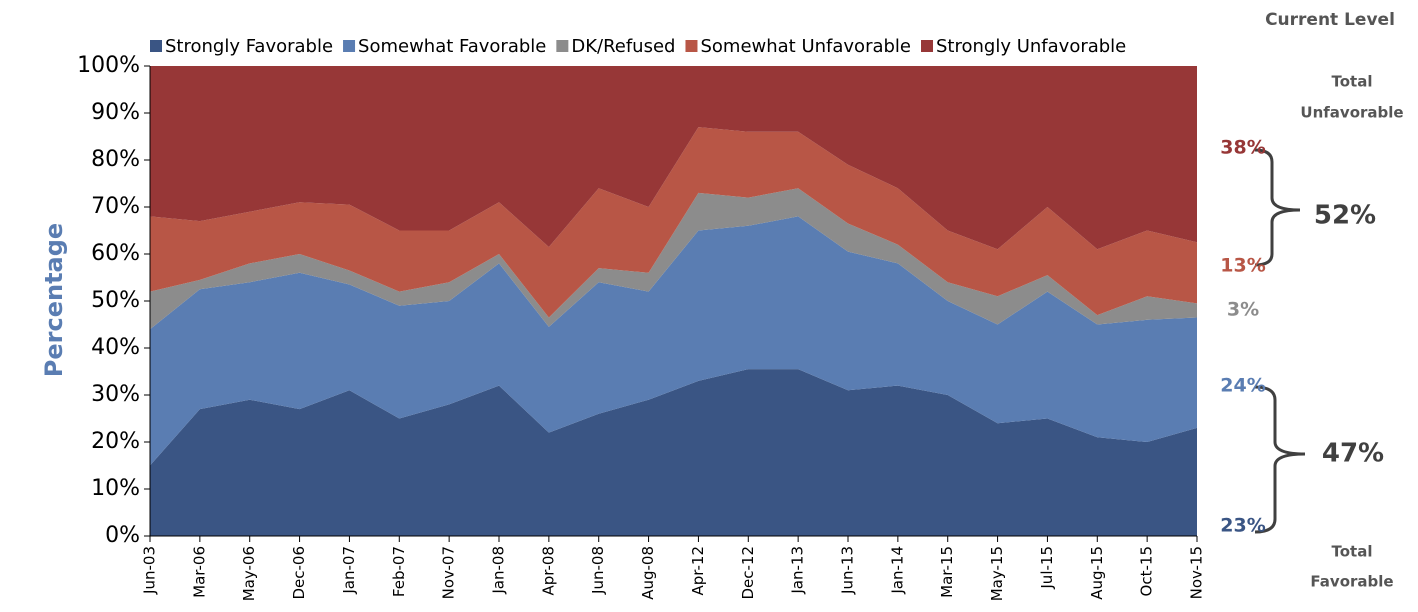 Image resolution: width=1418 pixels, height=612 pixels. I want to click on y-tick-label: 40%, so click(115, 347).